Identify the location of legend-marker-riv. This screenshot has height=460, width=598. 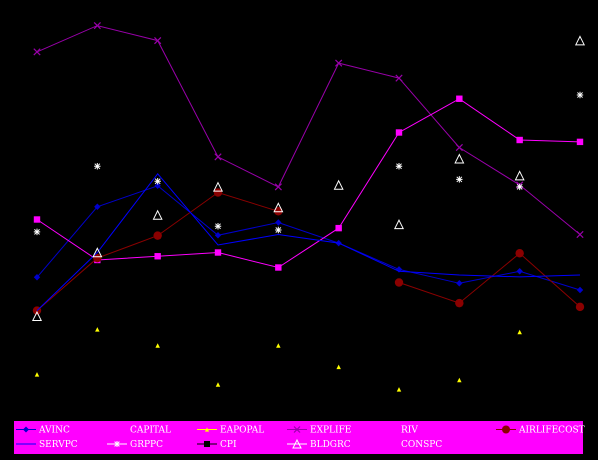
(388, 429).